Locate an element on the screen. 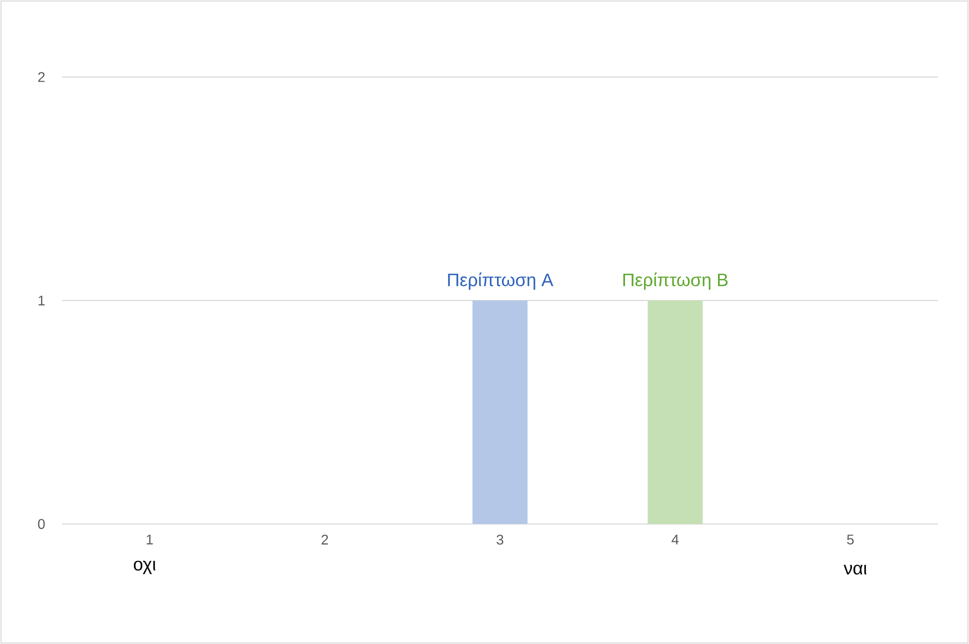 This screenshot has height=644, width=969. x-tick-label: 2 is located at coordinates (325, 539).